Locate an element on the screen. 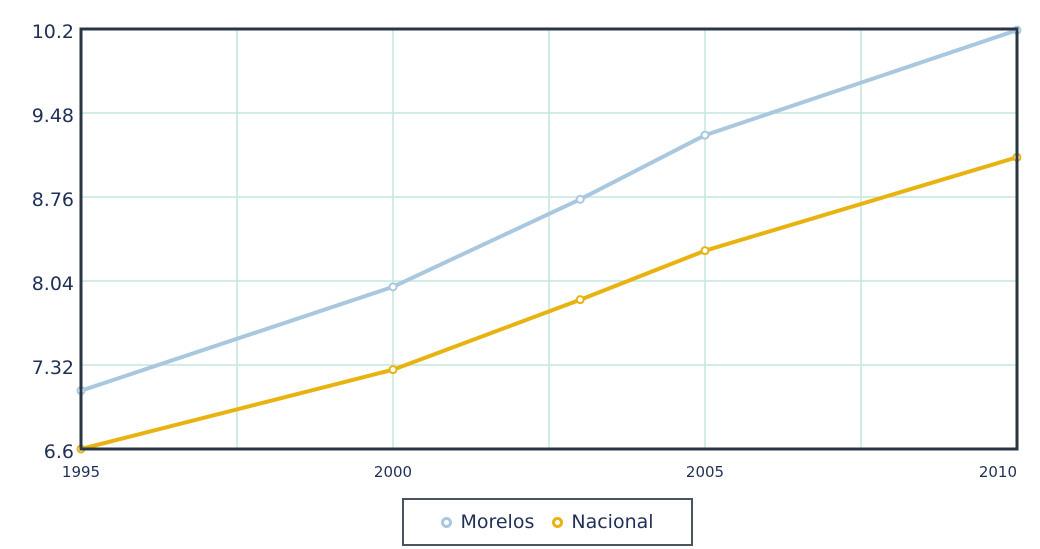 This screenshot has width=1040, height=549. legend-item-morelos: Morelos is located at coordinates (487, 522).